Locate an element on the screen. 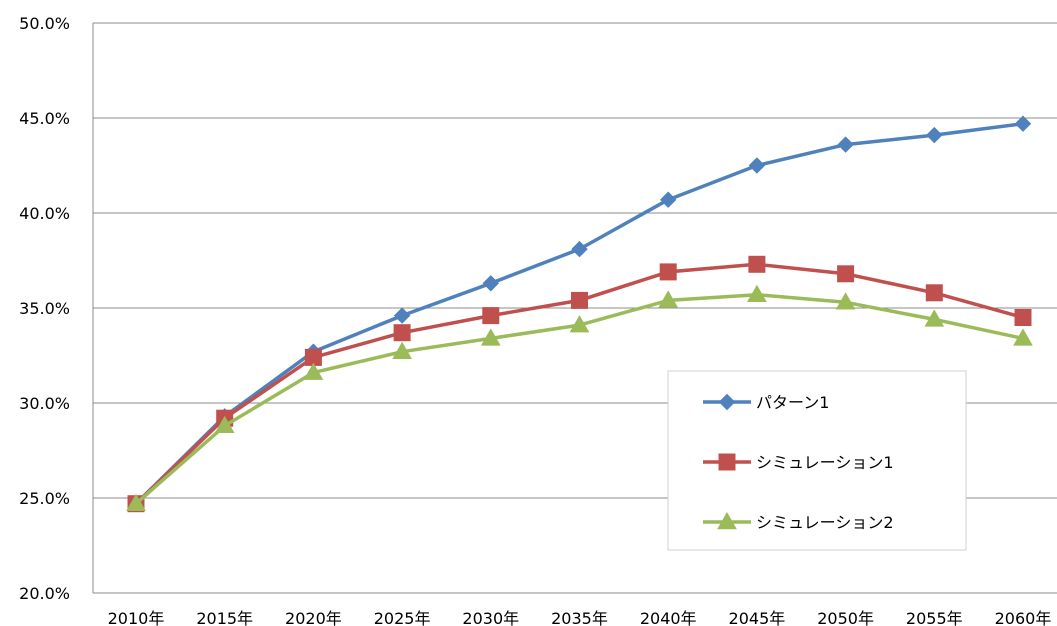 The width and height of the screenshot is (1057, 626). x-tick-label-4: 2030年 is located at coordinates (490, 617).